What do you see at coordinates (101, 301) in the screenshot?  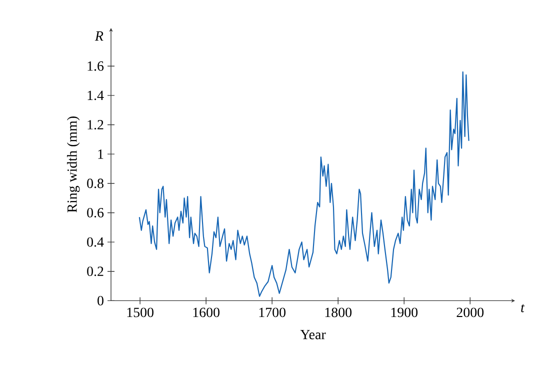 I see `y-tick-label: 0` at bounding box center [101, 301].